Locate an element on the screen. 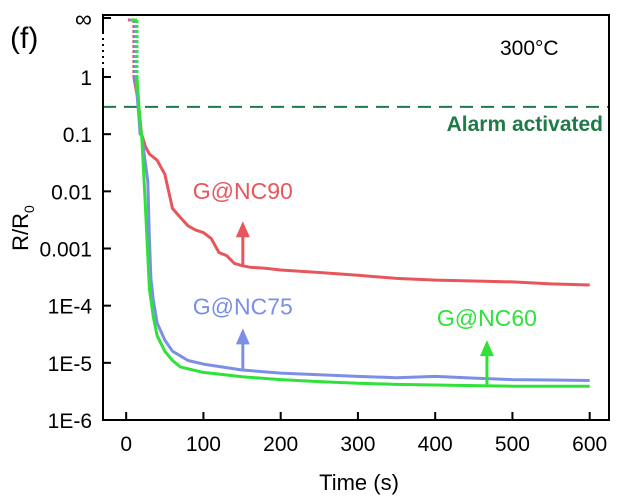 This screenshot has height=499, width=624. y-tick-label: 0.1 is located at coordinates (77, 135).